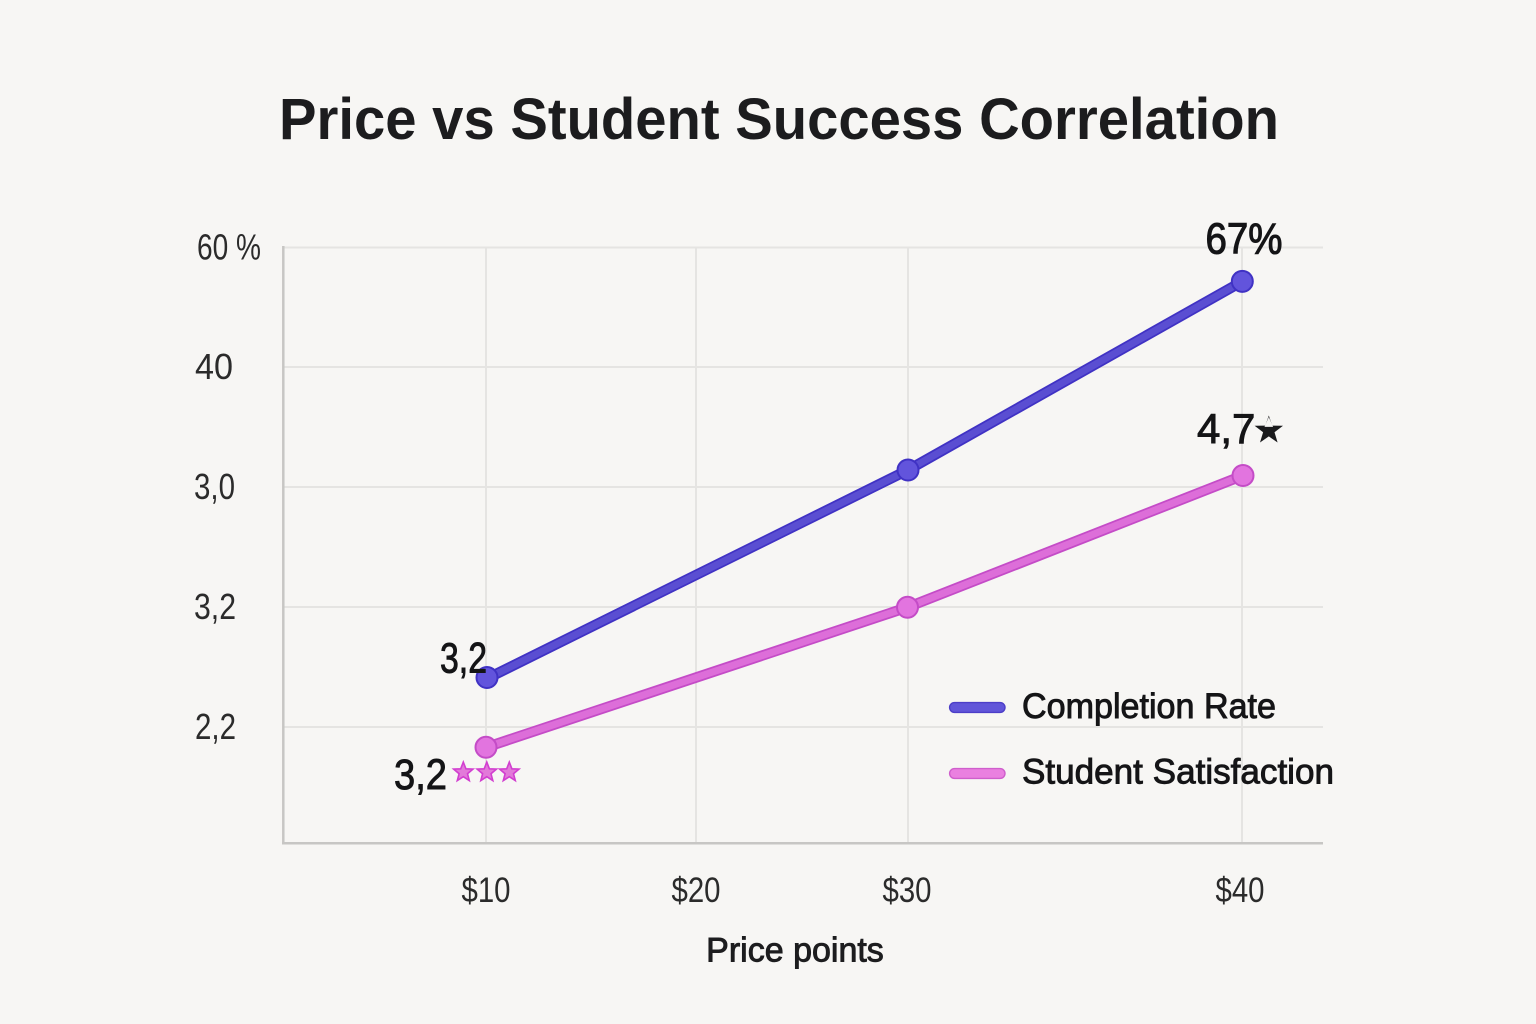  What do you see at coordinates (696, 890) in the screenshot?
I see `svg-text: $20` at bounding box center [696, 890].